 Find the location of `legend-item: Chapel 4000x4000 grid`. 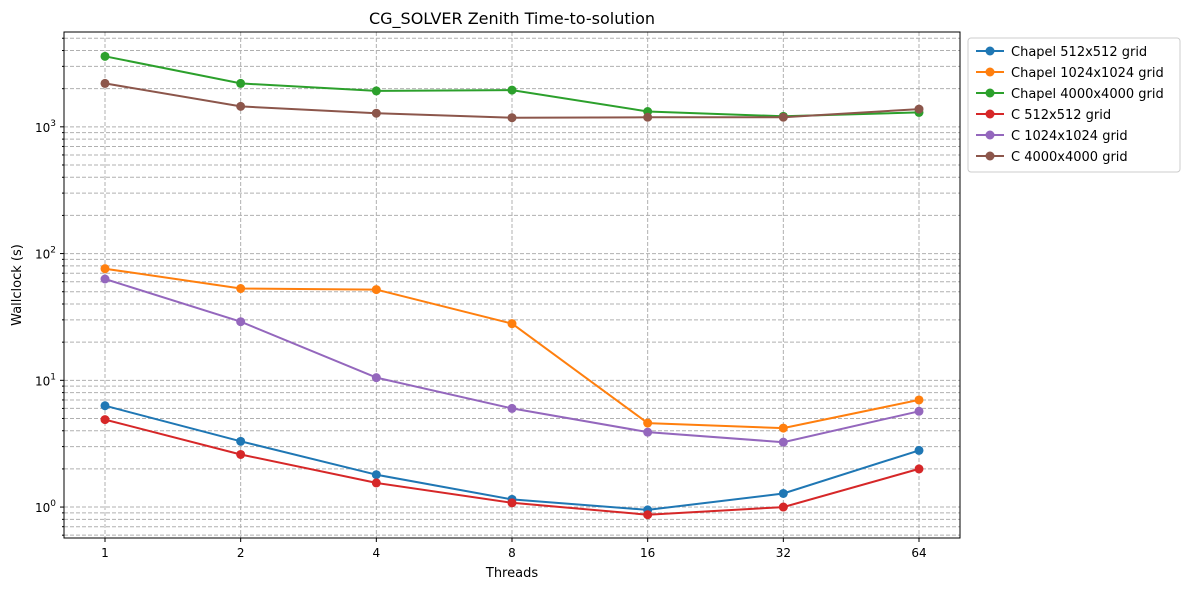

legend-item: Chapel 4000x4000 grid is located at coordinates (1070, 94).